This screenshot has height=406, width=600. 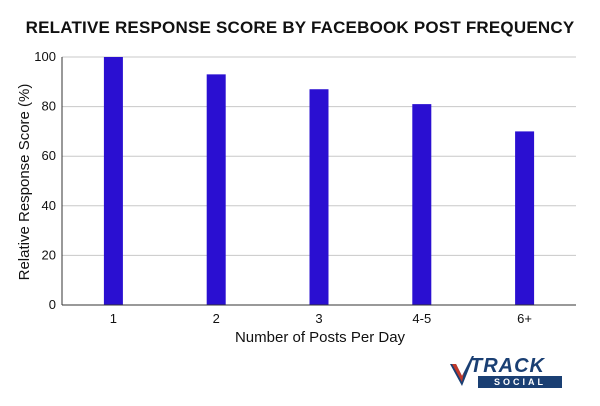 What do you see at coordinates (49, 205) in the screenshot?
I see `y-tick-label: 40` at bounding box center [49, 205].